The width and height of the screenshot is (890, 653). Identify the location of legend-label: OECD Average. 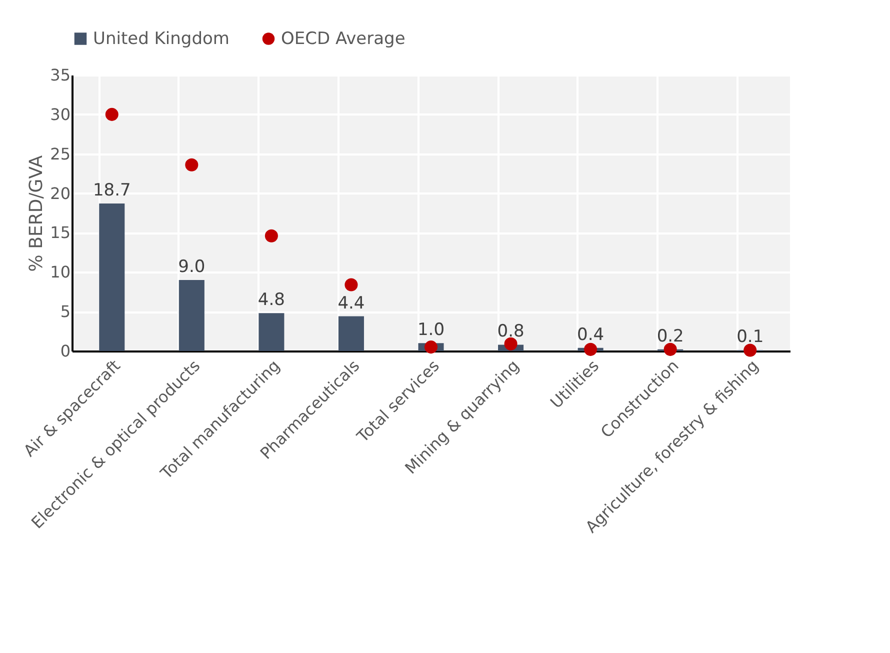
(343, 38).